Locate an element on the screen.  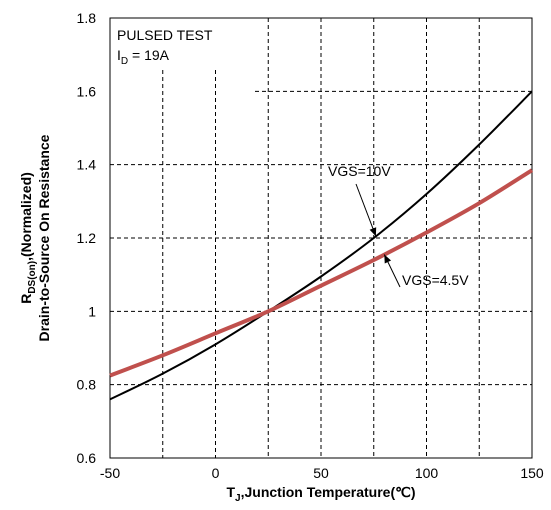
y-tick-label-4: 1.4 is located at coordinates (87, 165).